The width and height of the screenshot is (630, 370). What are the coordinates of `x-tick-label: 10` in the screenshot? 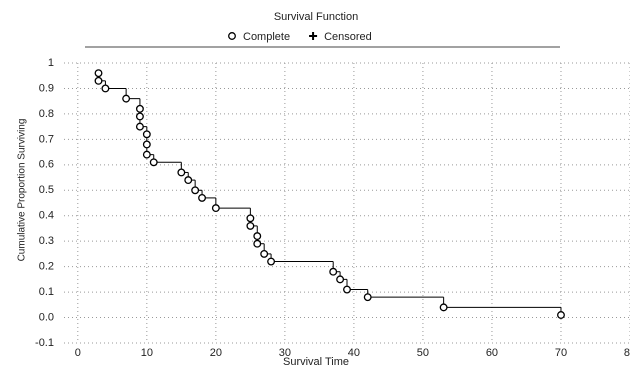 It's located at (147, 353).